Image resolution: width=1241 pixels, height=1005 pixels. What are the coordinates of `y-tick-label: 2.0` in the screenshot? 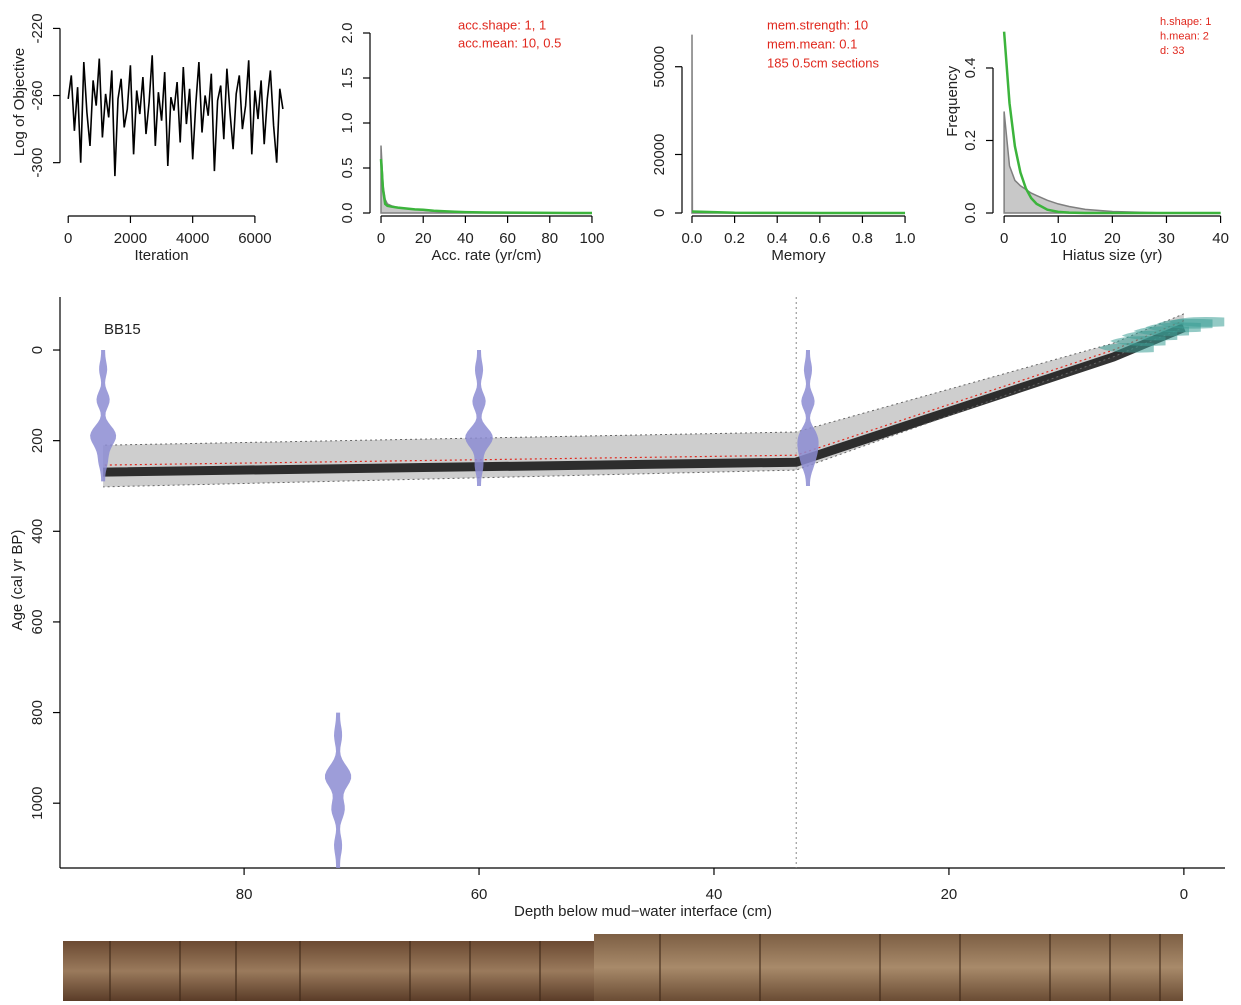 It's located at (347, 33).